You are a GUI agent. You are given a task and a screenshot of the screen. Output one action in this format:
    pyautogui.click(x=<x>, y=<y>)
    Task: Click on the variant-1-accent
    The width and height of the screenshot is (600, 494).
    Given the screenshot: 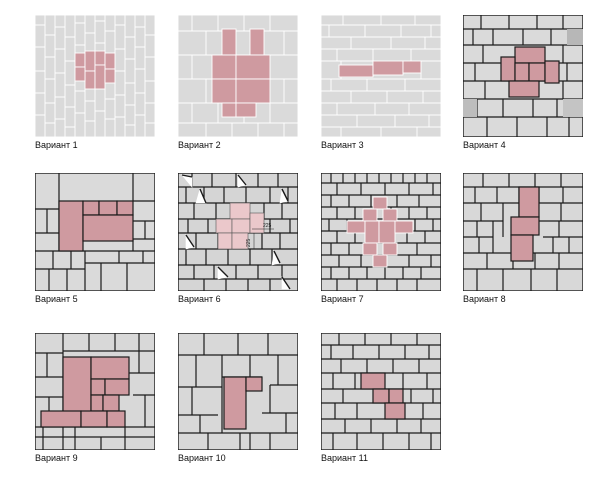 What is the action you would take?
    pyautogui.click(x=95, y=70)
    